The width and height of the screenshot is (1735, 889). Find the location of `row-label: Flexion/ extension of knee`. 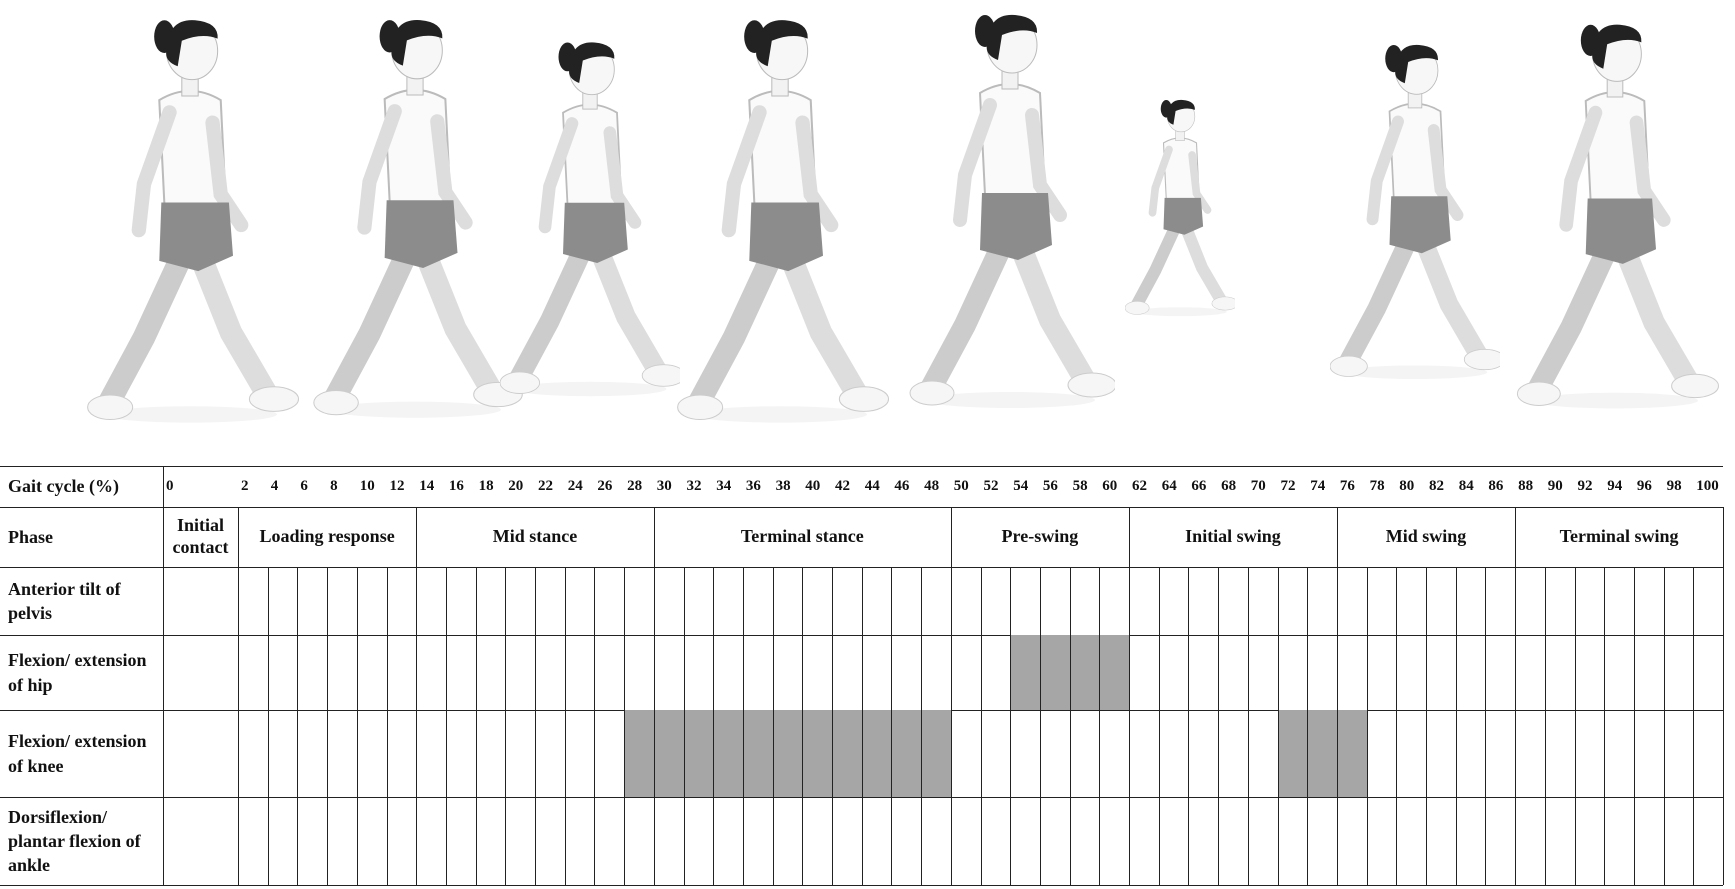

row-label: Flexion/ extension of knee is located at coordinates (77, 753).